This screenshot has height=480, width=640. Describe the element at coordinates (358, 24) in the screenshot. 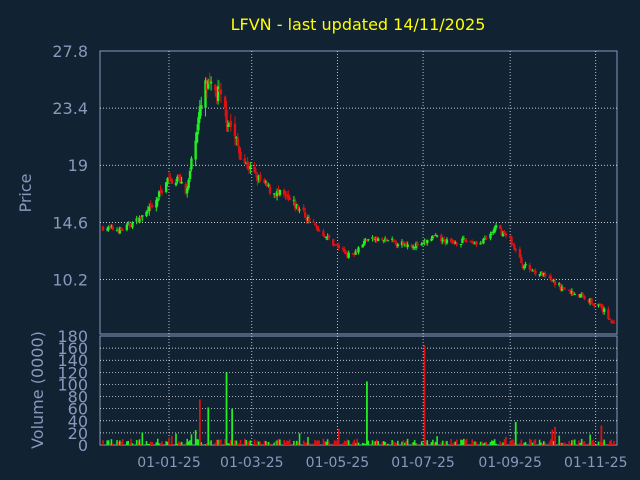

I see `chart-title: LFVN - last updated 14/11/2025` at that location.